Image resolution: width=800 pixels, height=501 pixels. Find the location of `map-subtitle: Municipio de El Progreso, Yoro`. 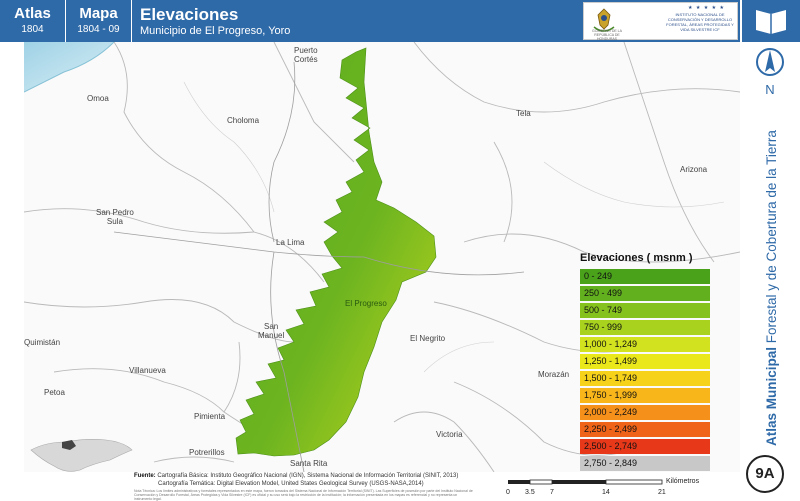

map-subtitle: Municipio de El Progreso, Yoro is located at coordinates (215, 31).